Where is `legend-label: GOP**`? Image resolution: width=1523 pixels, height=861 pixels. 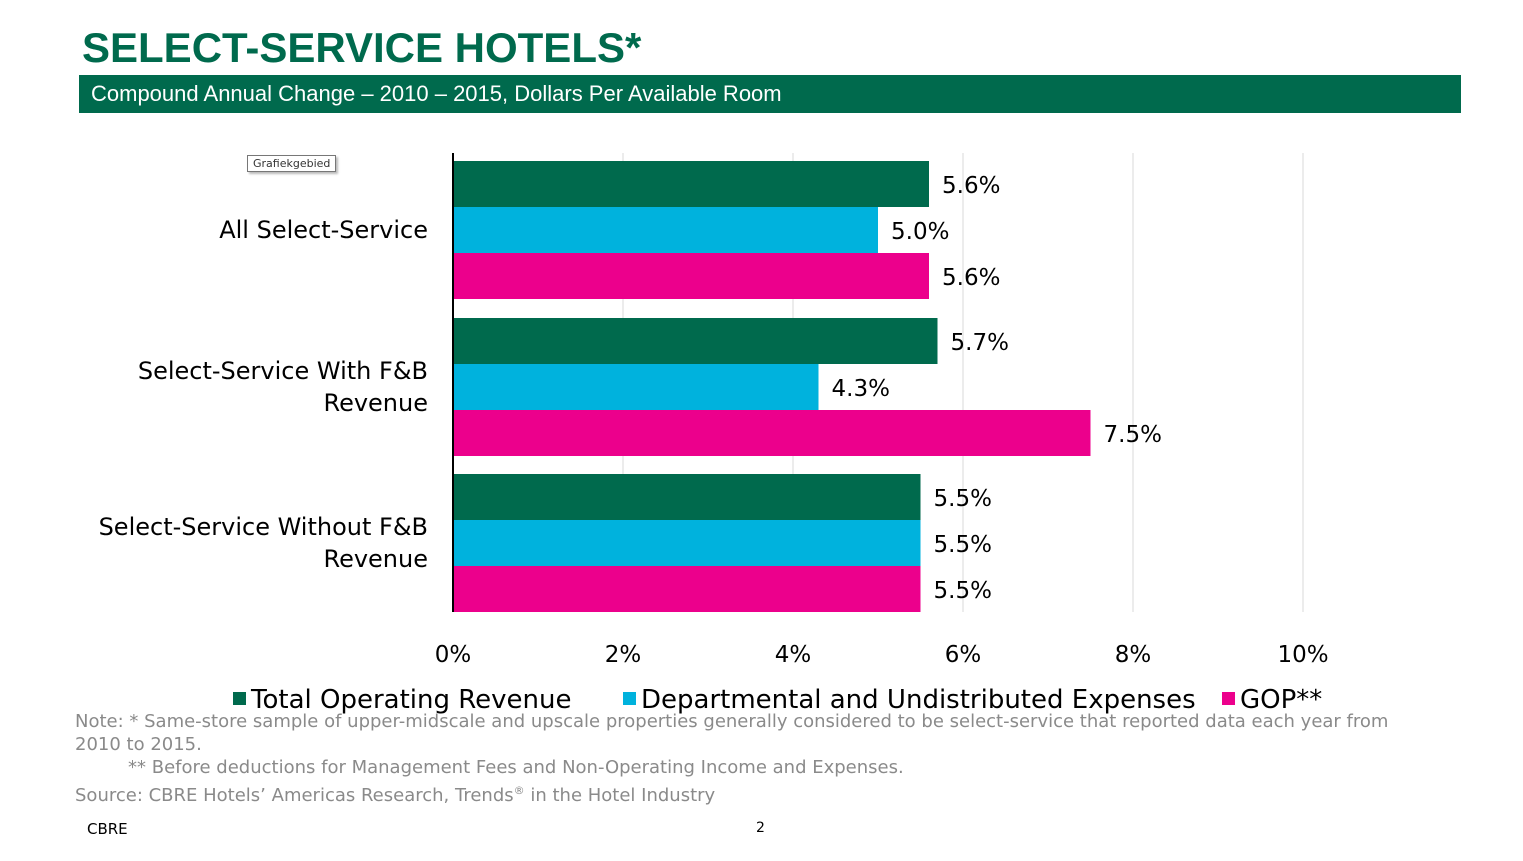 legend-label: GOP** is located at coordinates (1281, 700).